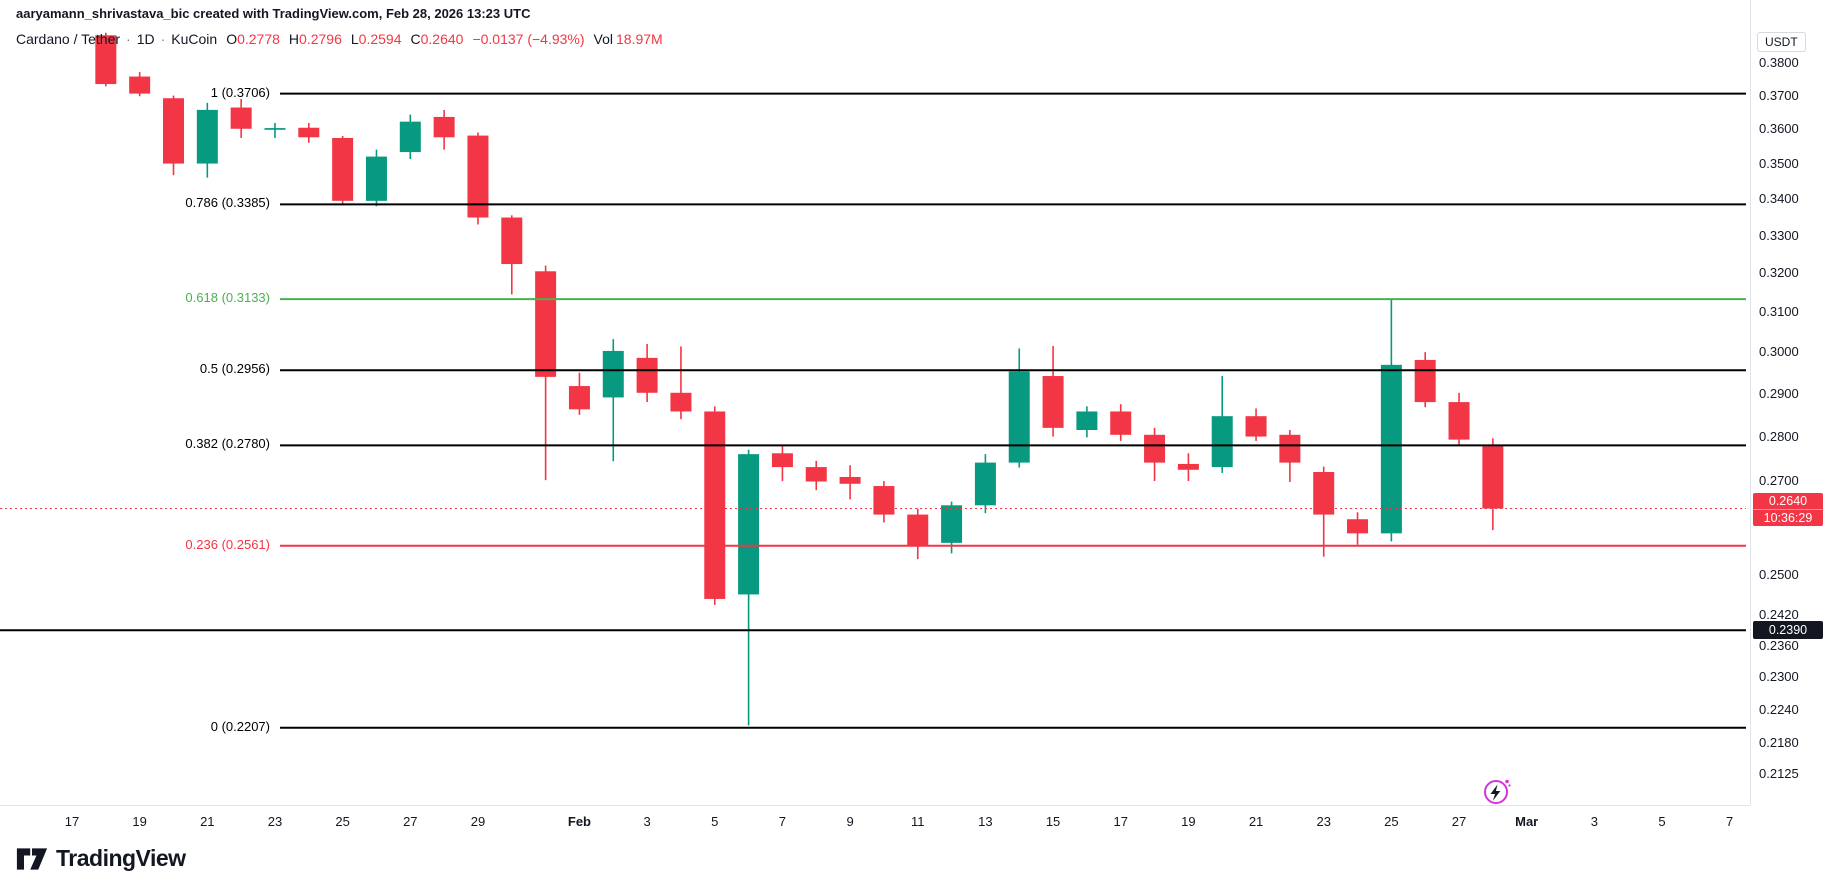  I want to click on price-axis-label: 0.2240, so click(1779, 709).